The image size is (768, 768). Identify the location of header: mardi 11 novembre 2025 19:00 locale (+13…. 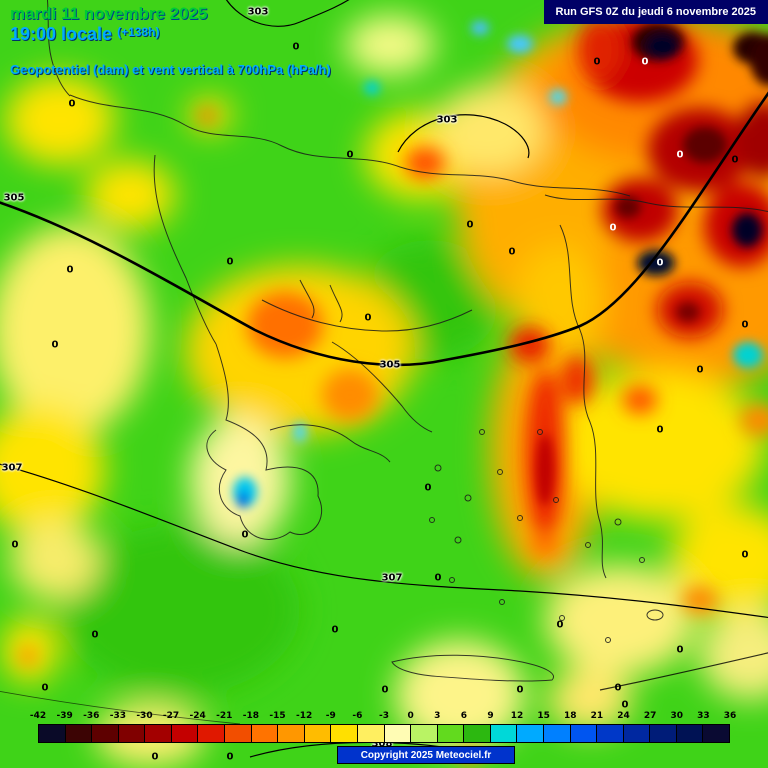
(170, 41).